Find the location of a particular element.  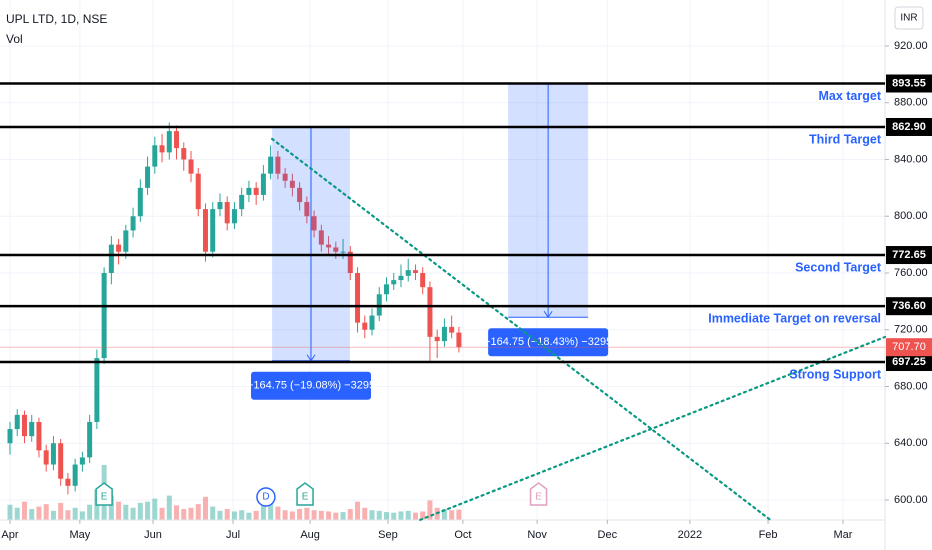

y-tick-label: 880.00 is located at coordinates (911, 103).